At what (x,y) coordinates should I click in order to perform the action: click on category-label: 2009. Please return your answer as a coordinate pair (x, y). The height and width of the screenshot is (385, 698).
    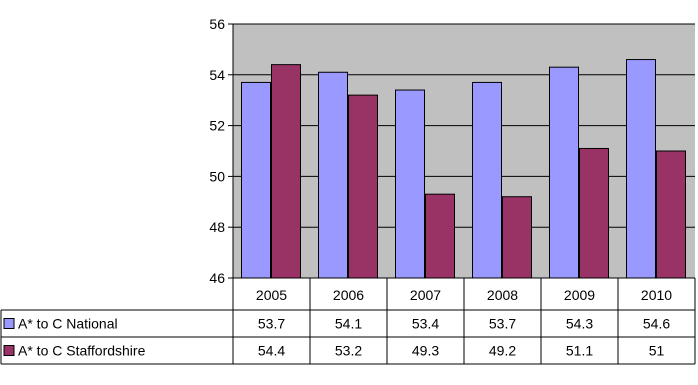
    Looking at the image, I should click on (579, 295).